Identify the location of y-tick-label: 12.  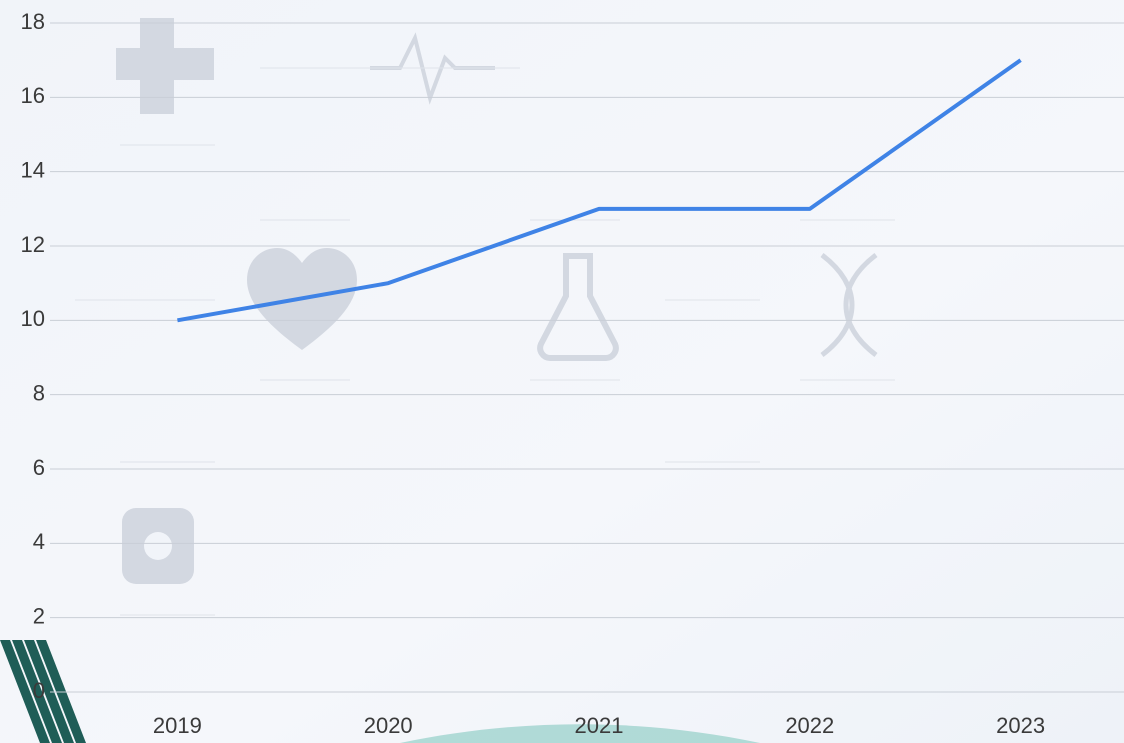
(33, 244).